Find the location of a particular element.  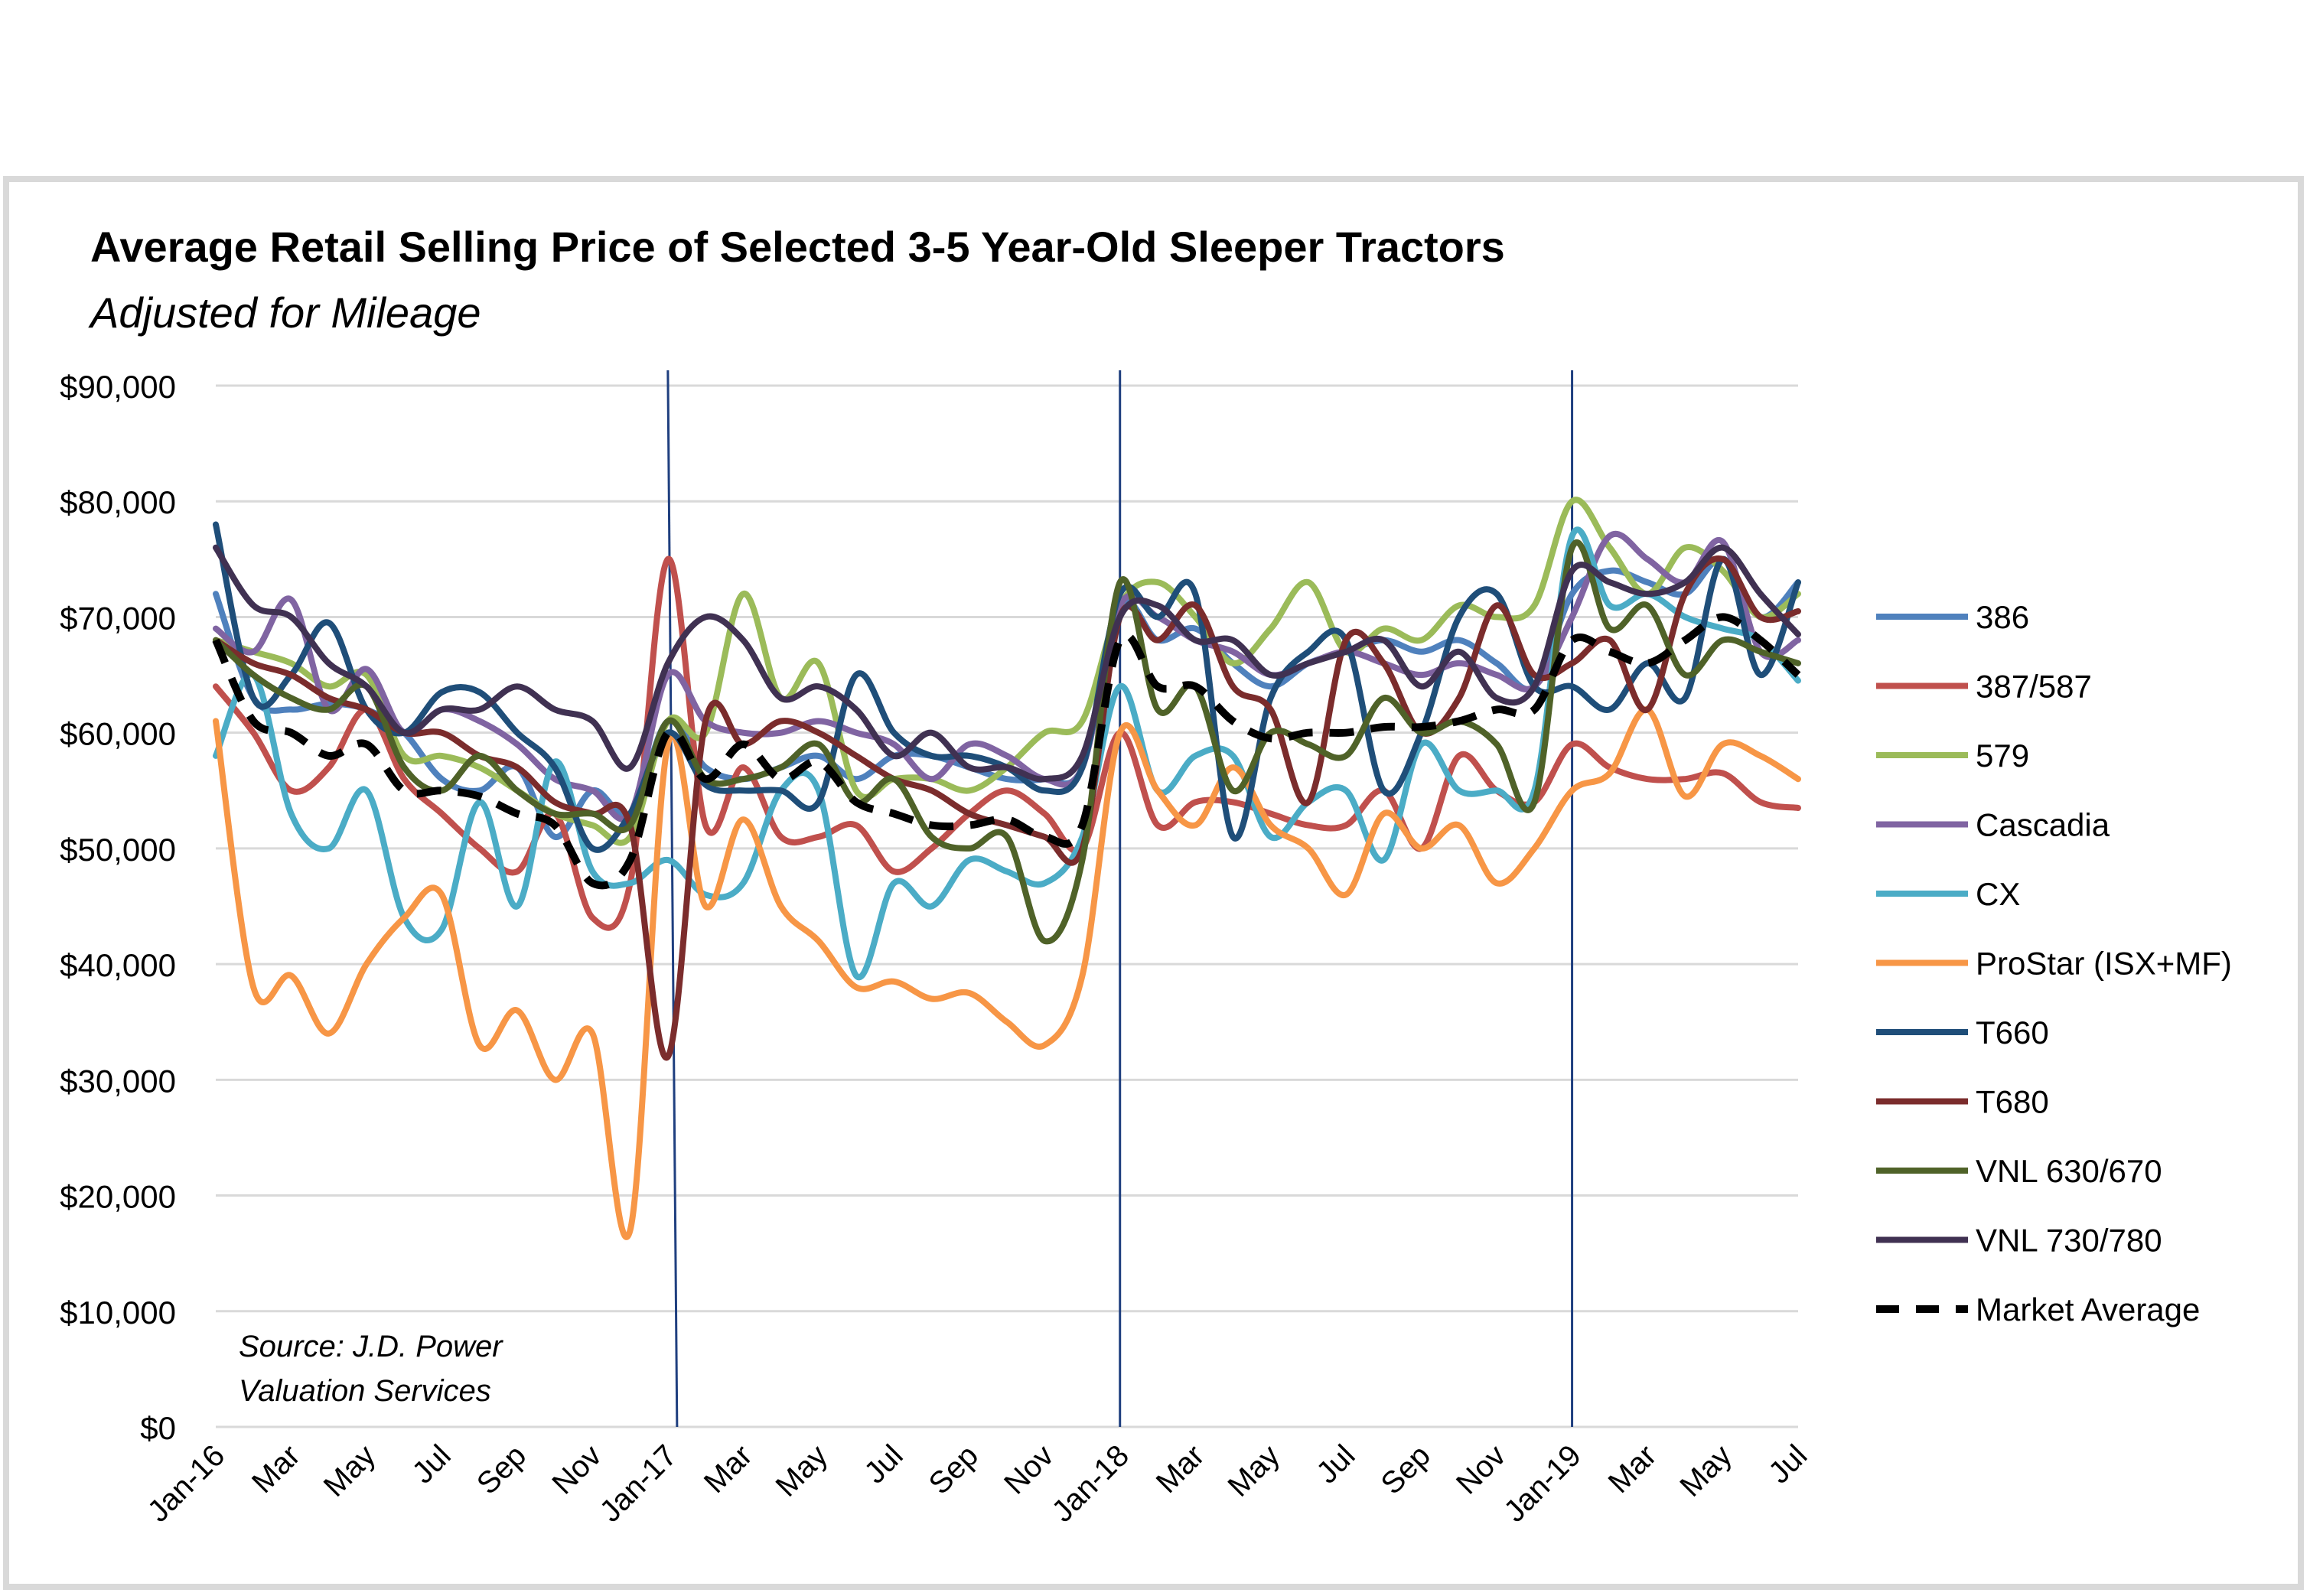

y-tick-label: $70,000 is located at coordinates (118, 618).